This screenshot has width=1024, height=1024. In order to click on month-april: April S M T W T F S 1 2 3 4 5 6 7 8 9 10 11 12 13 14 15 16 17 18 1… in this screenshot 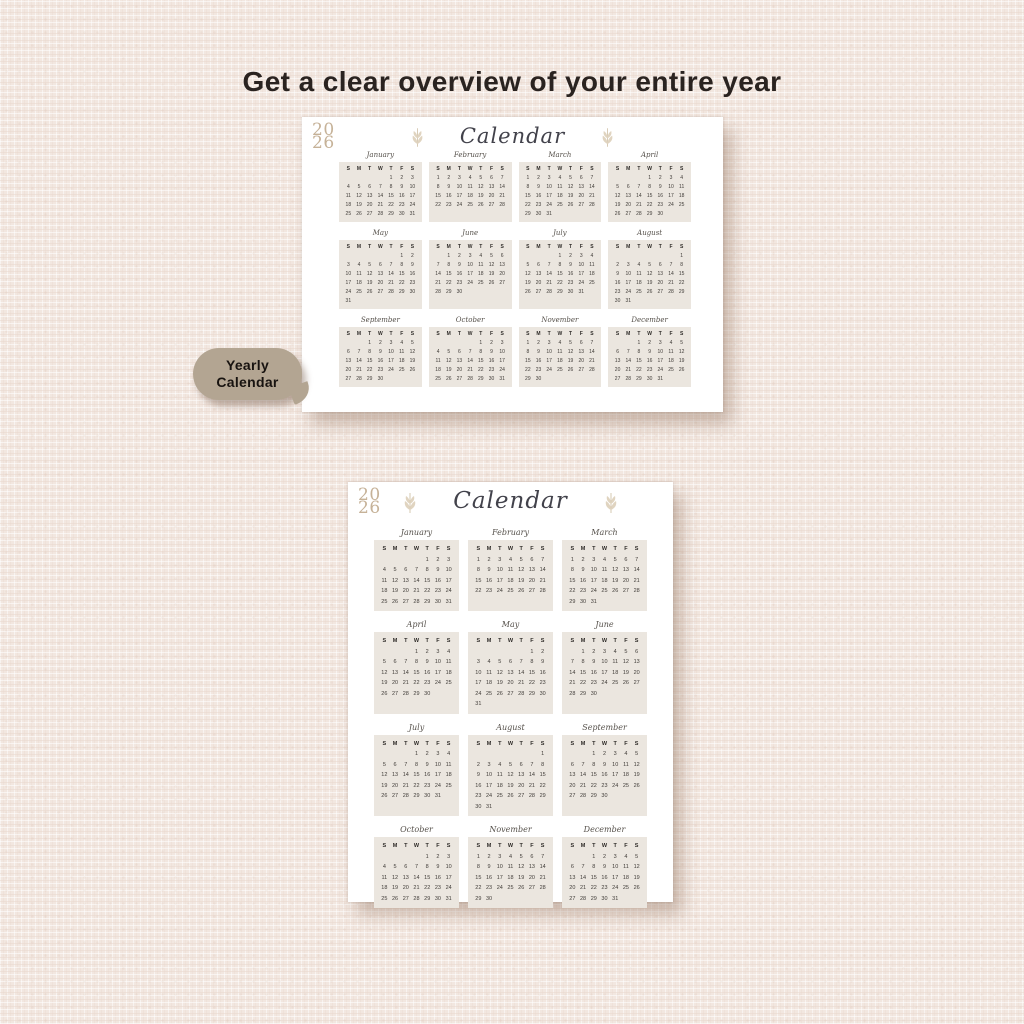, I will do `click(649, 185)`.